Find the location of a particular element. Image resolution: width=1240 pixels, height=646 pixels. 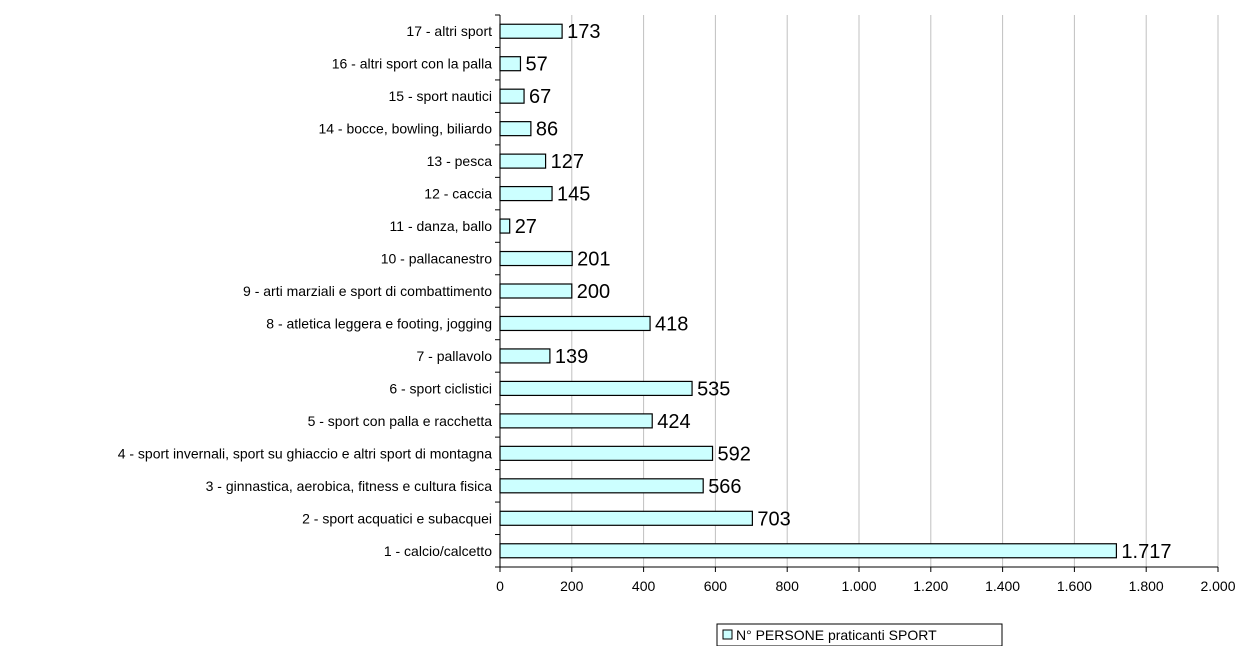

data-label: 139 is located at coordinates (571, 357).